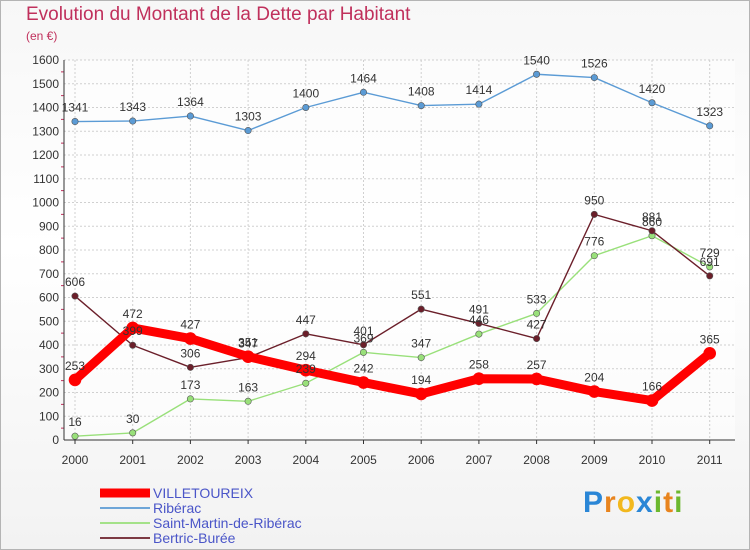 This screenshot has height=550, width=750. I want to click on data-label: 16, so click(75, 422).